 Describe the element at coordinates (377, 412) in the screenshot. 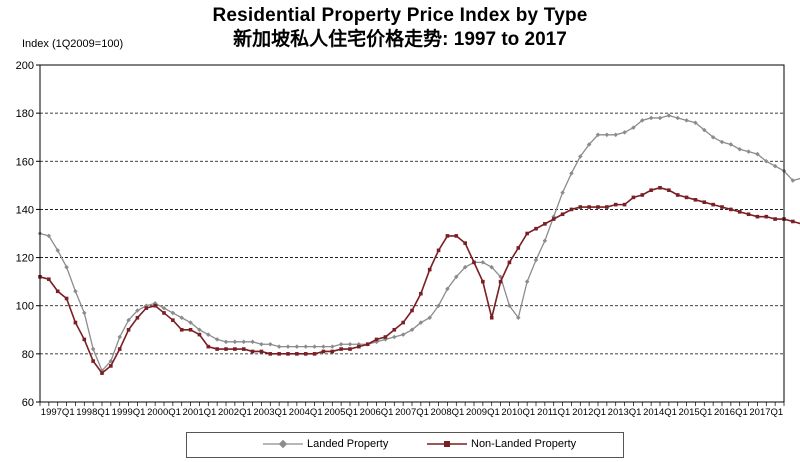

I see `x-tick-label: 2006Q1` at that location.